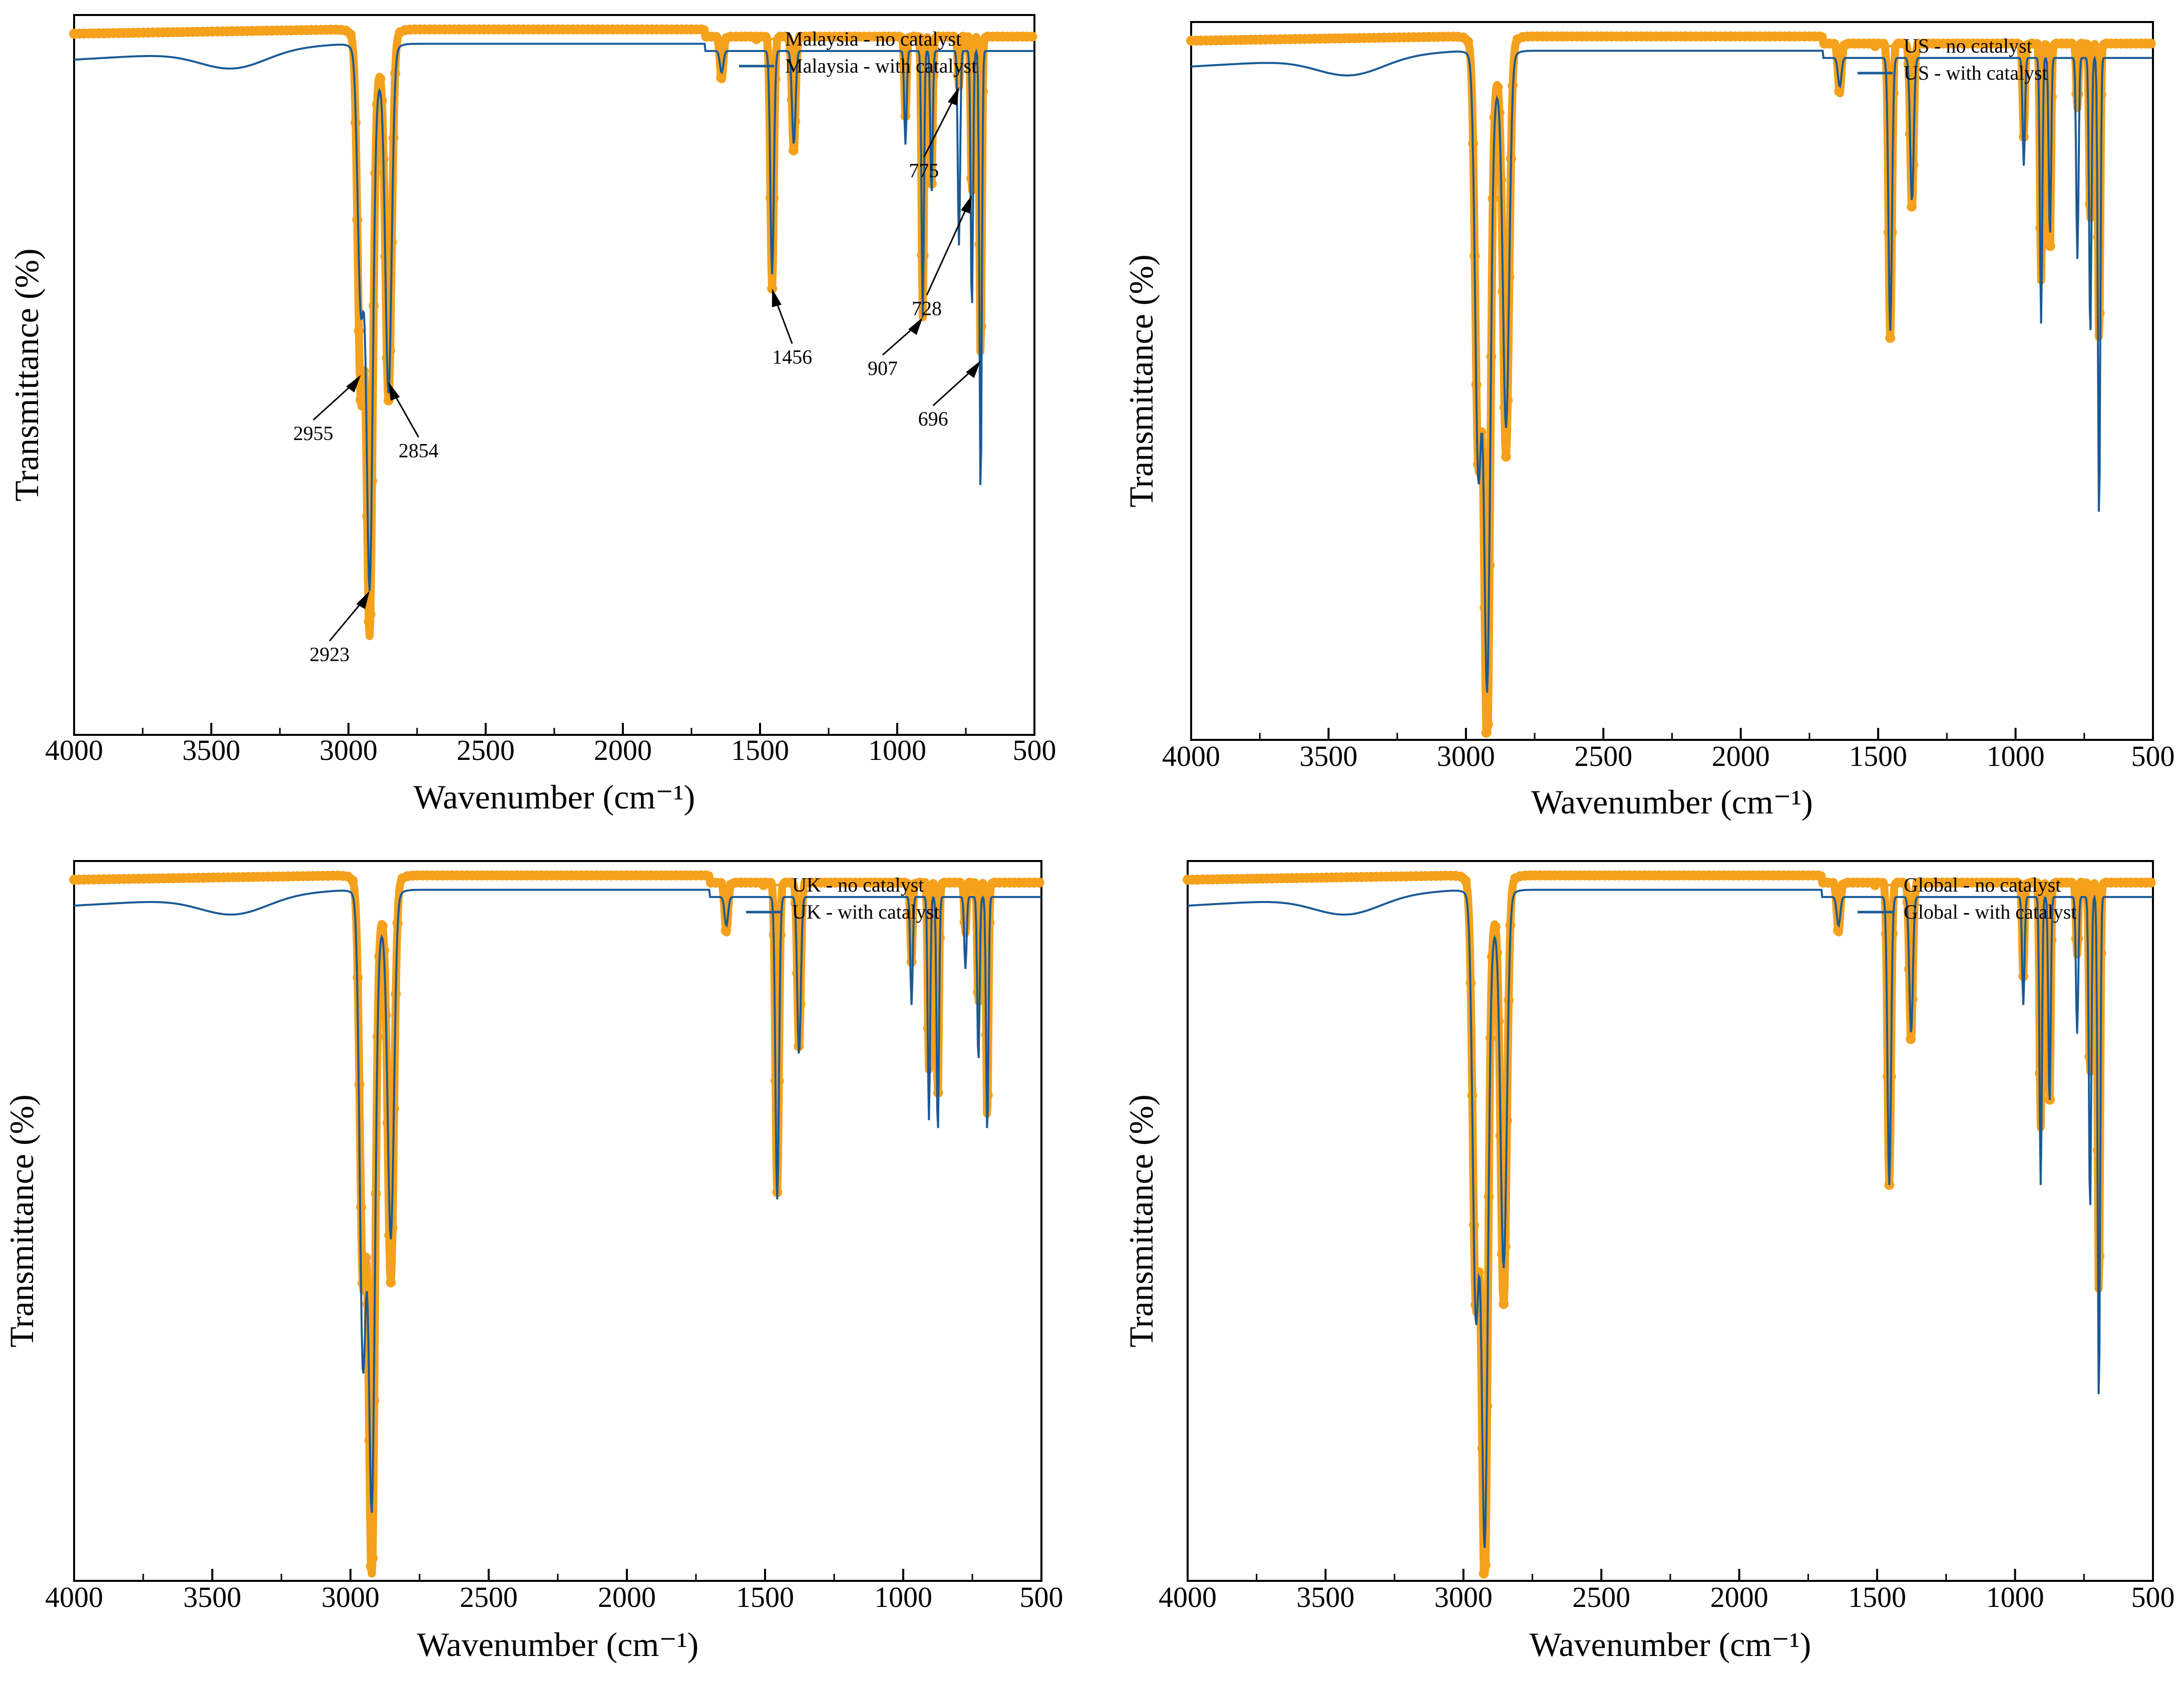 The width and height of the screenshot is (2184, 1686). I want to click on annotation-arrow, so click(948, 248).